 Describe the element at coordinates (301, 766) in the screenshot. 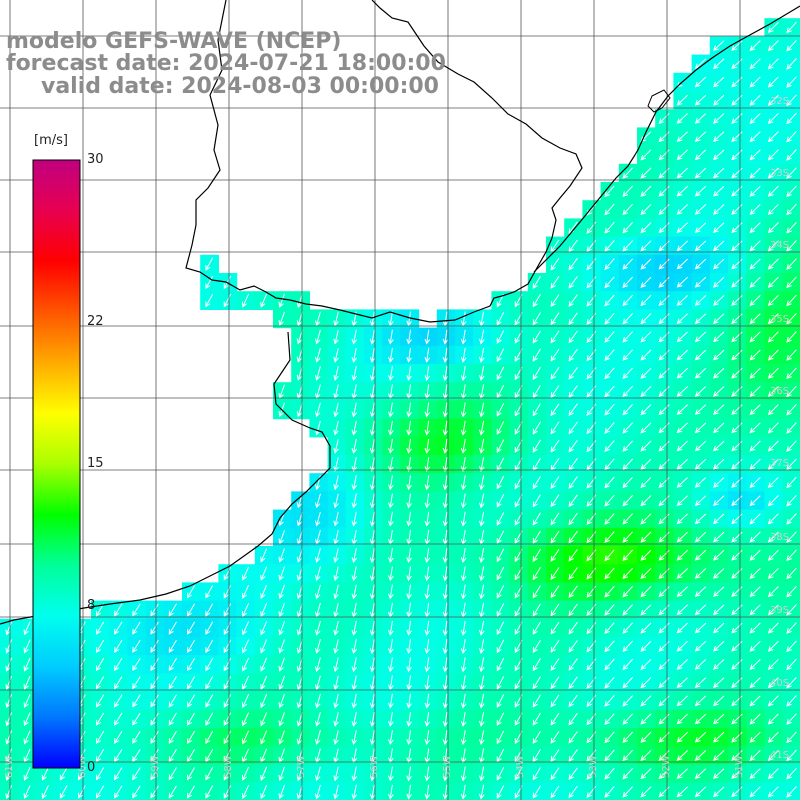

I see `longitude-label: 57W` at that location.